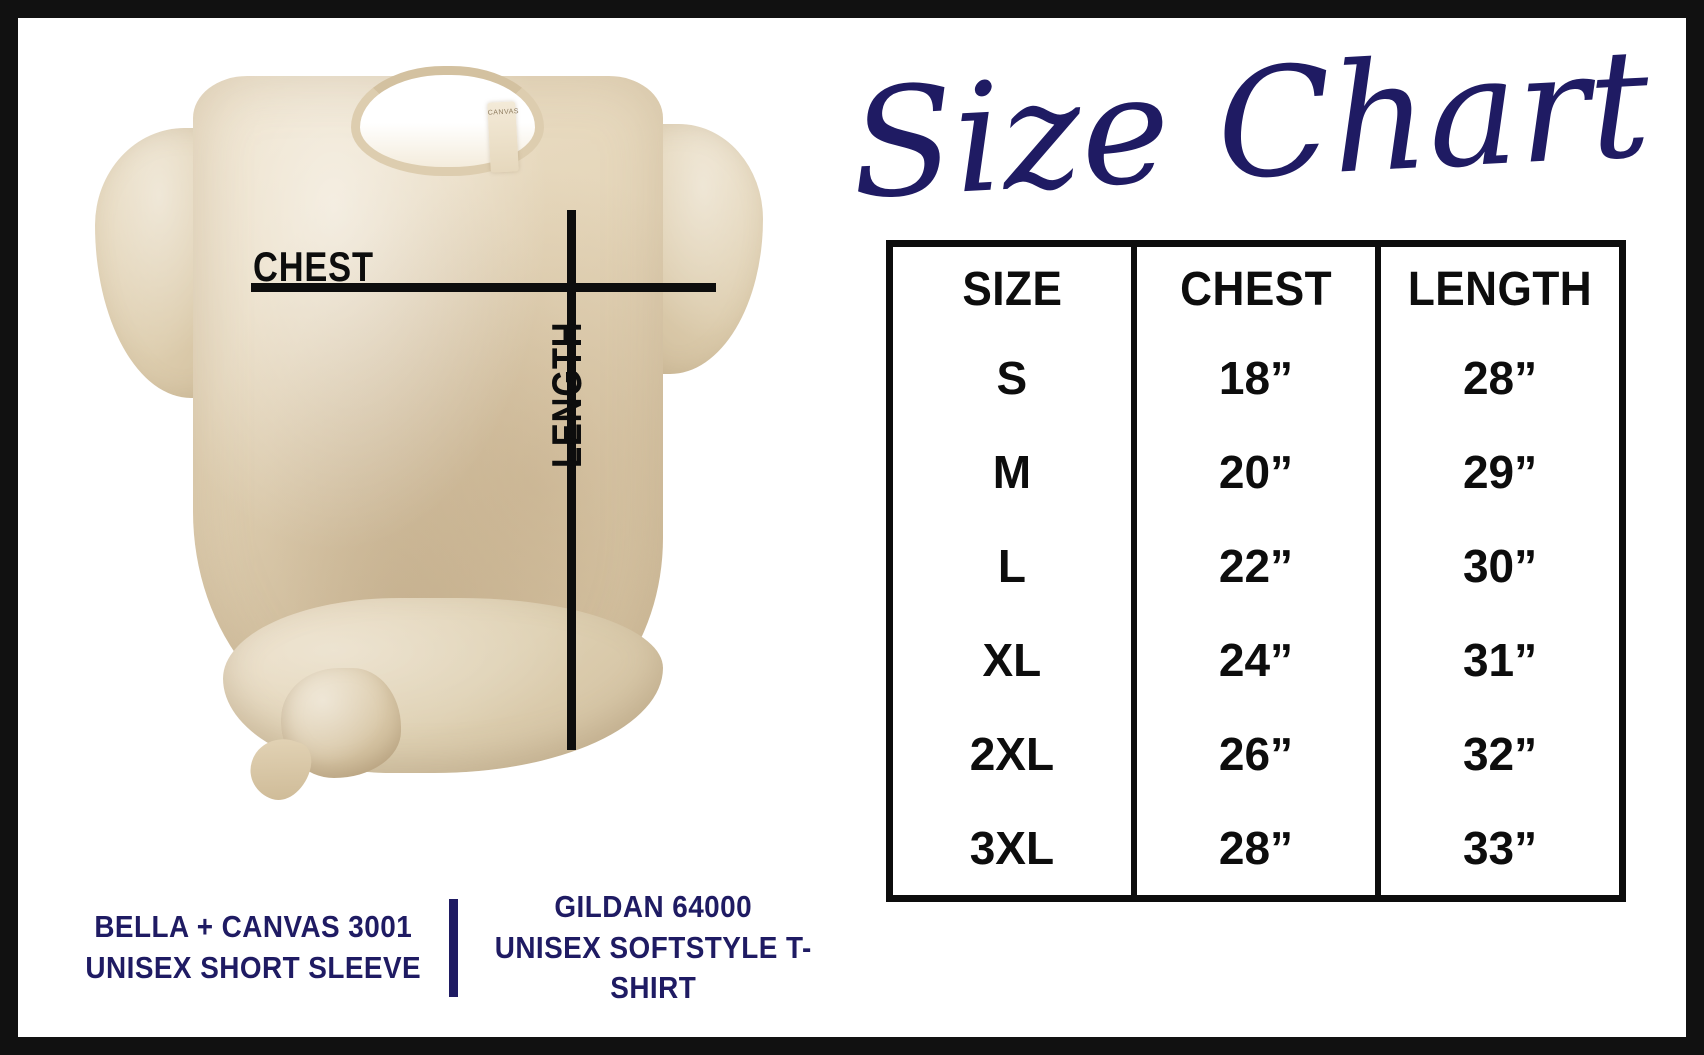  Describe the element at coordinates (652, 906) in the screenshot. I see `brand-right-line1: GILDAN 64000` at that location.